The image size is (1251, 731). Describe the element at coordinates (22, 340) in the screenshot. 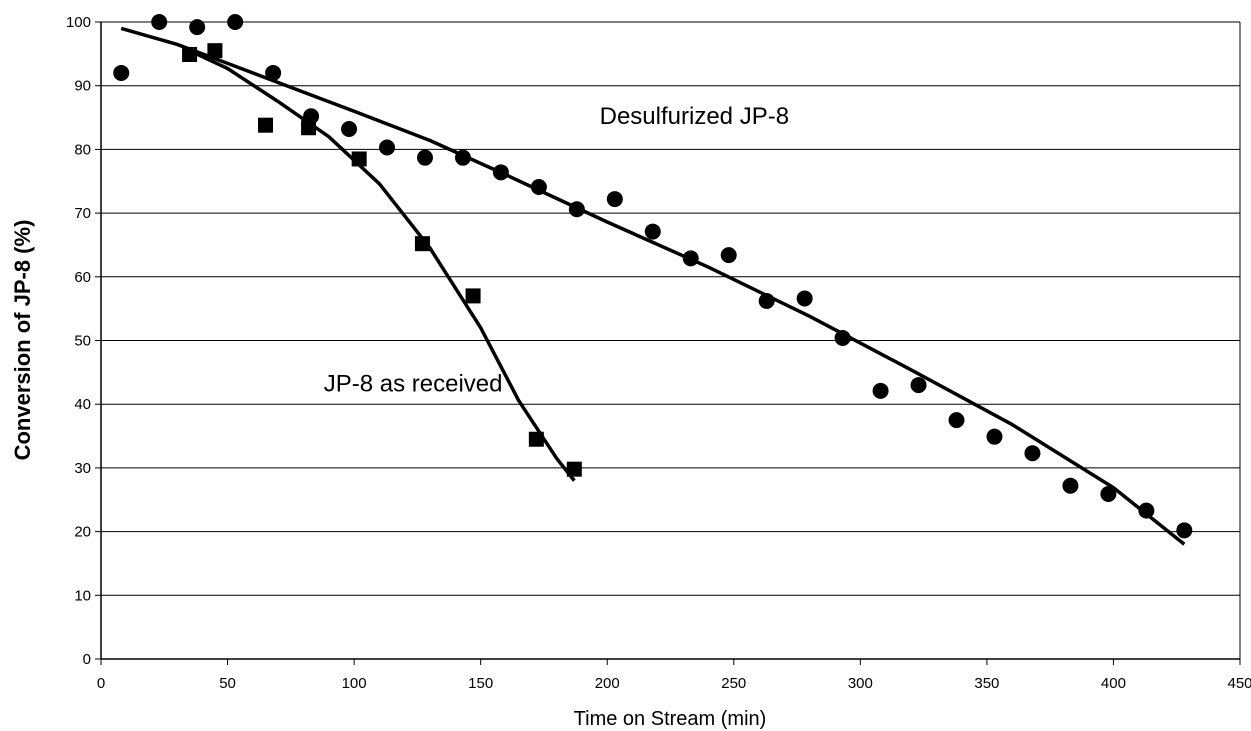

I see `y-axis-title: Conversion of JP-8 (%)` at that location.